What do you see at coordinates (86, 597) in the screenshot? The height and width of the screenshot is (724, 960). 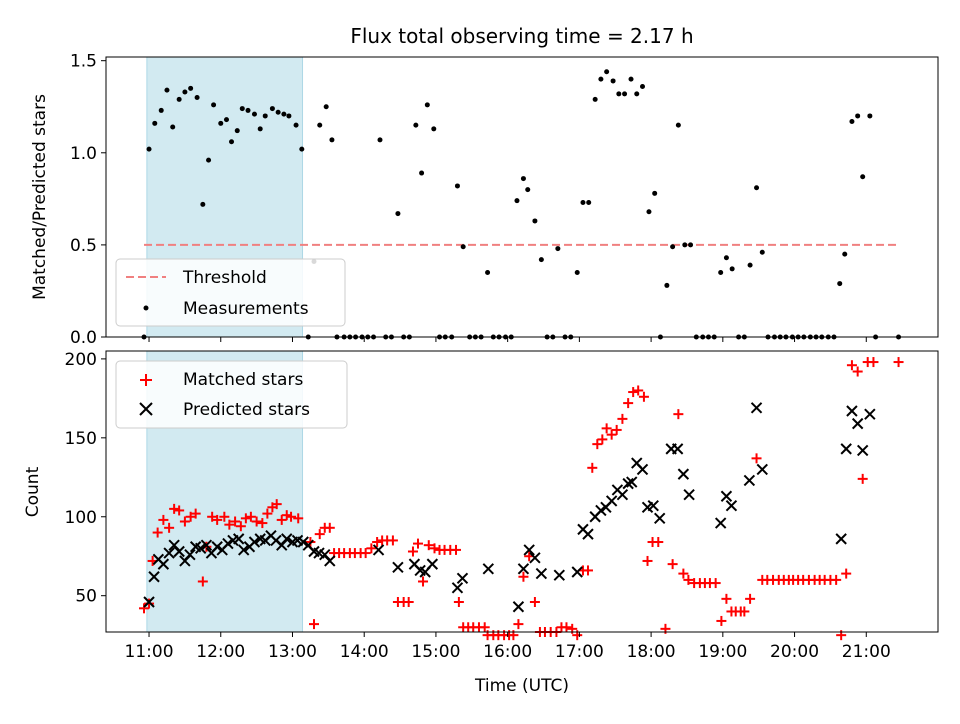 I see `bottom-y-tick-label: 50` at bounding box center [86, 597].